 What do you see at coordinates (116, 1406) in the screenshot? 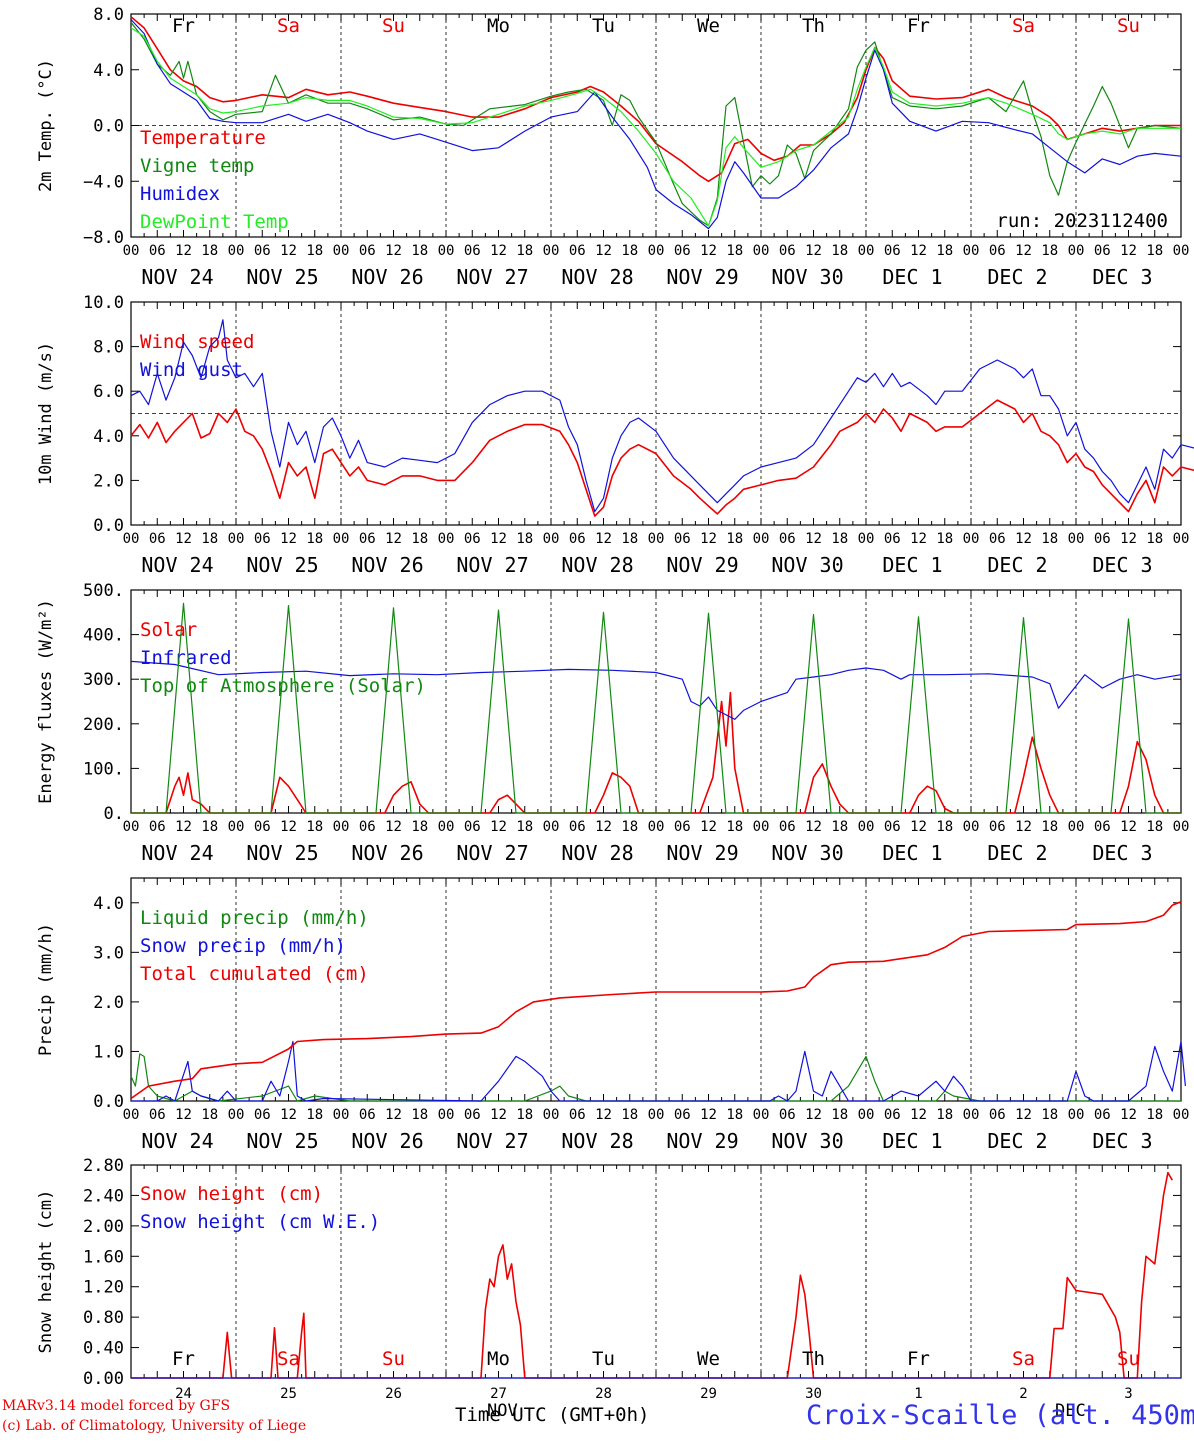
I see `credit-line-1: MARv3.14 model forced by GFS` at bounding box center [116, 1406].